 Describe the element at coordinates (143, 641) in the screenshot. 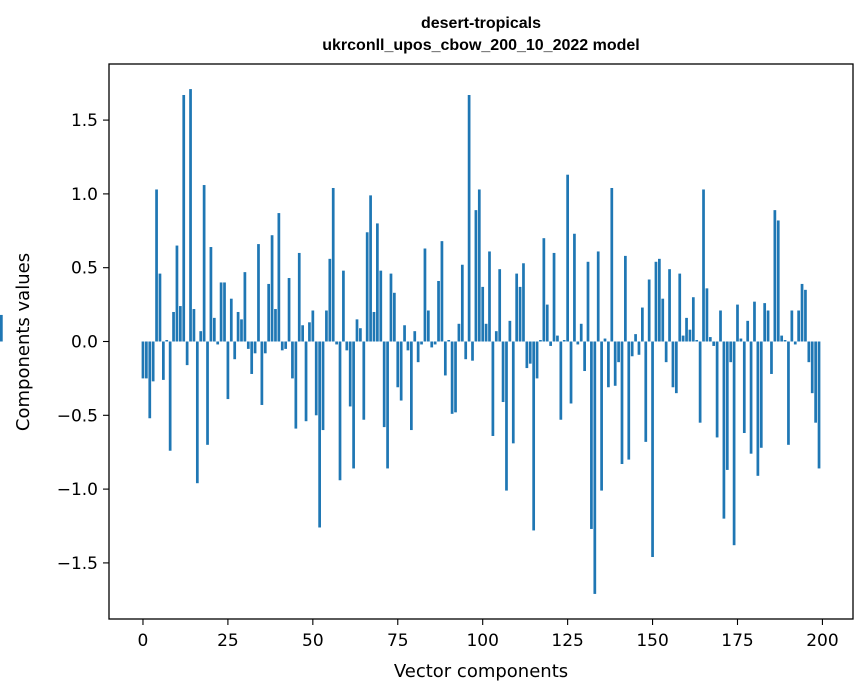

I see `x-tick-label-0: 0` at that location.